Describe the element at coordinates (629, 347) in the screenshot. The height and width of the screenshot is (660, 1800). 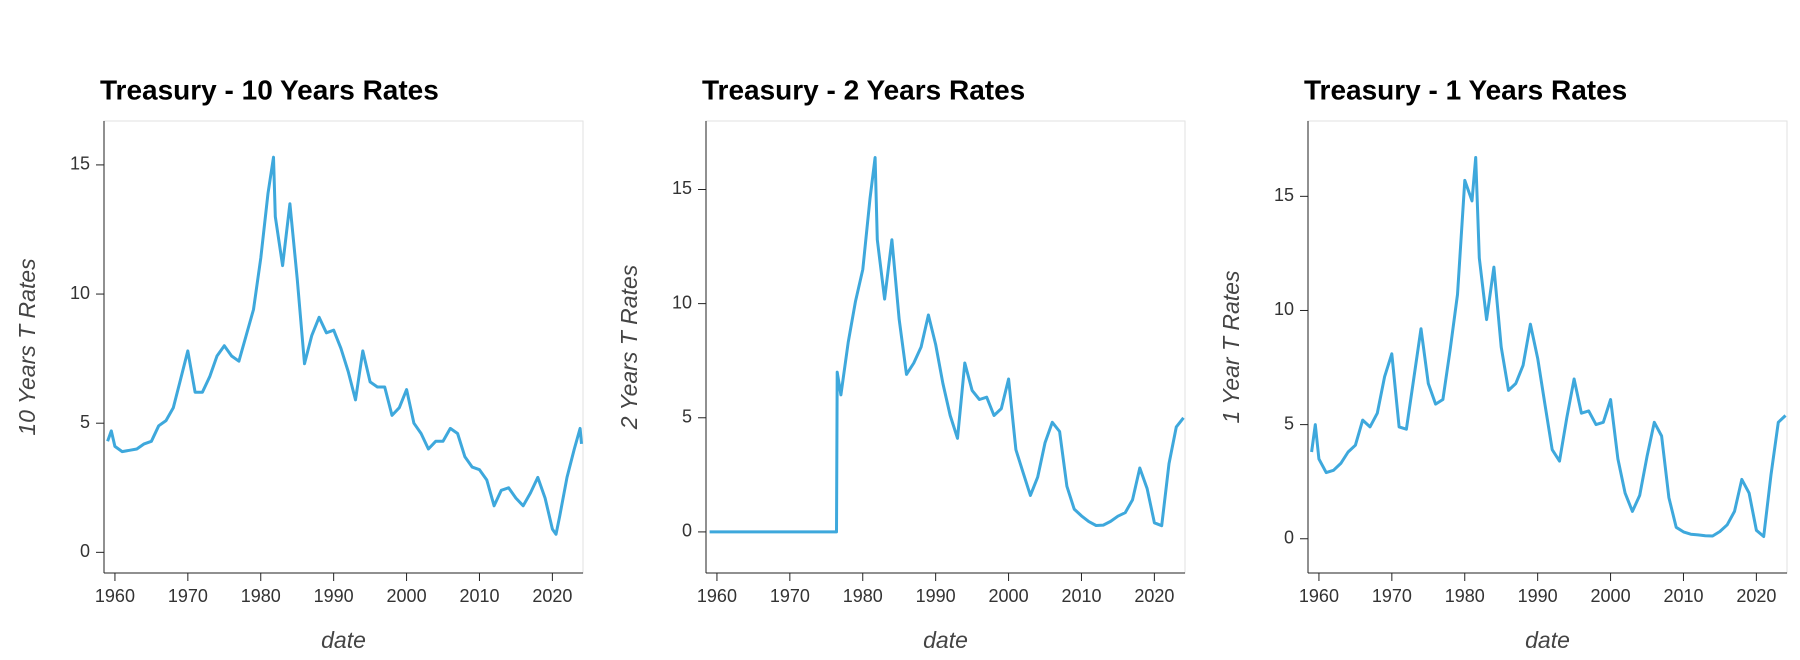
I see `y-axis-label: 2 Years T Rates` at that location.